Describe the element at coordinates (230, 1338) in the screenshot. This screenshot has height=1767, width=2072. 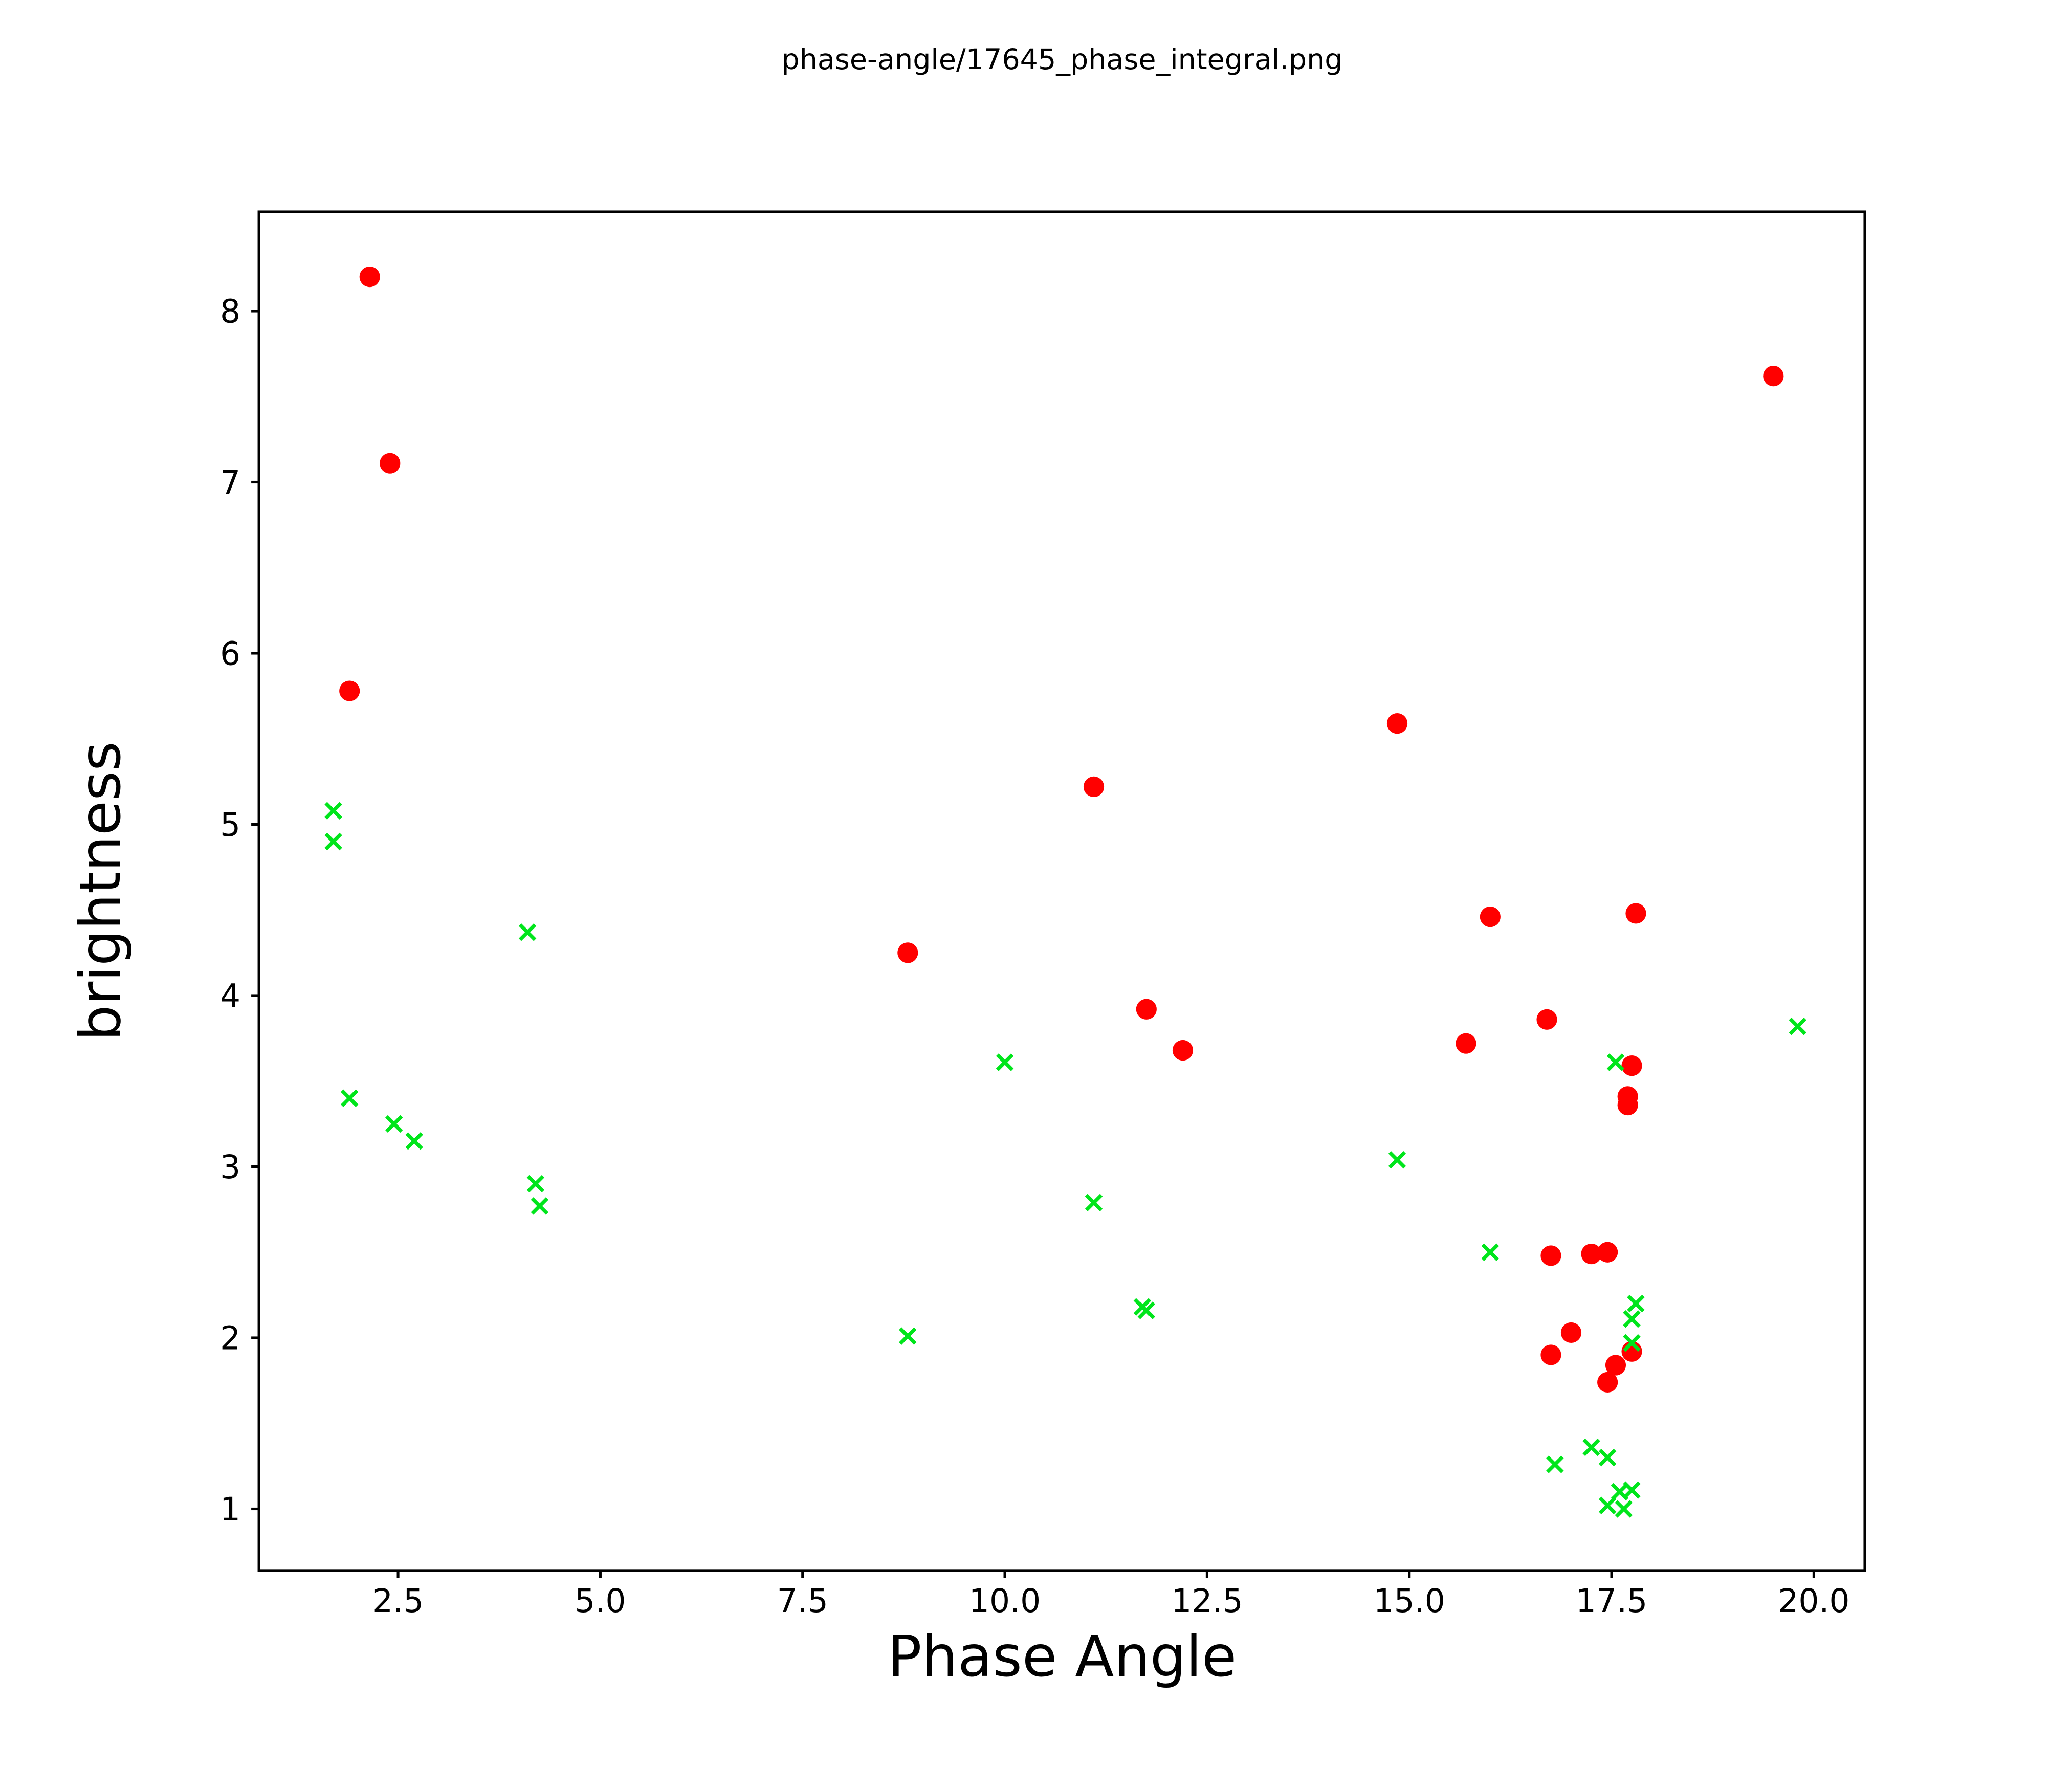
I see `y-tick-label: 2` at that location.